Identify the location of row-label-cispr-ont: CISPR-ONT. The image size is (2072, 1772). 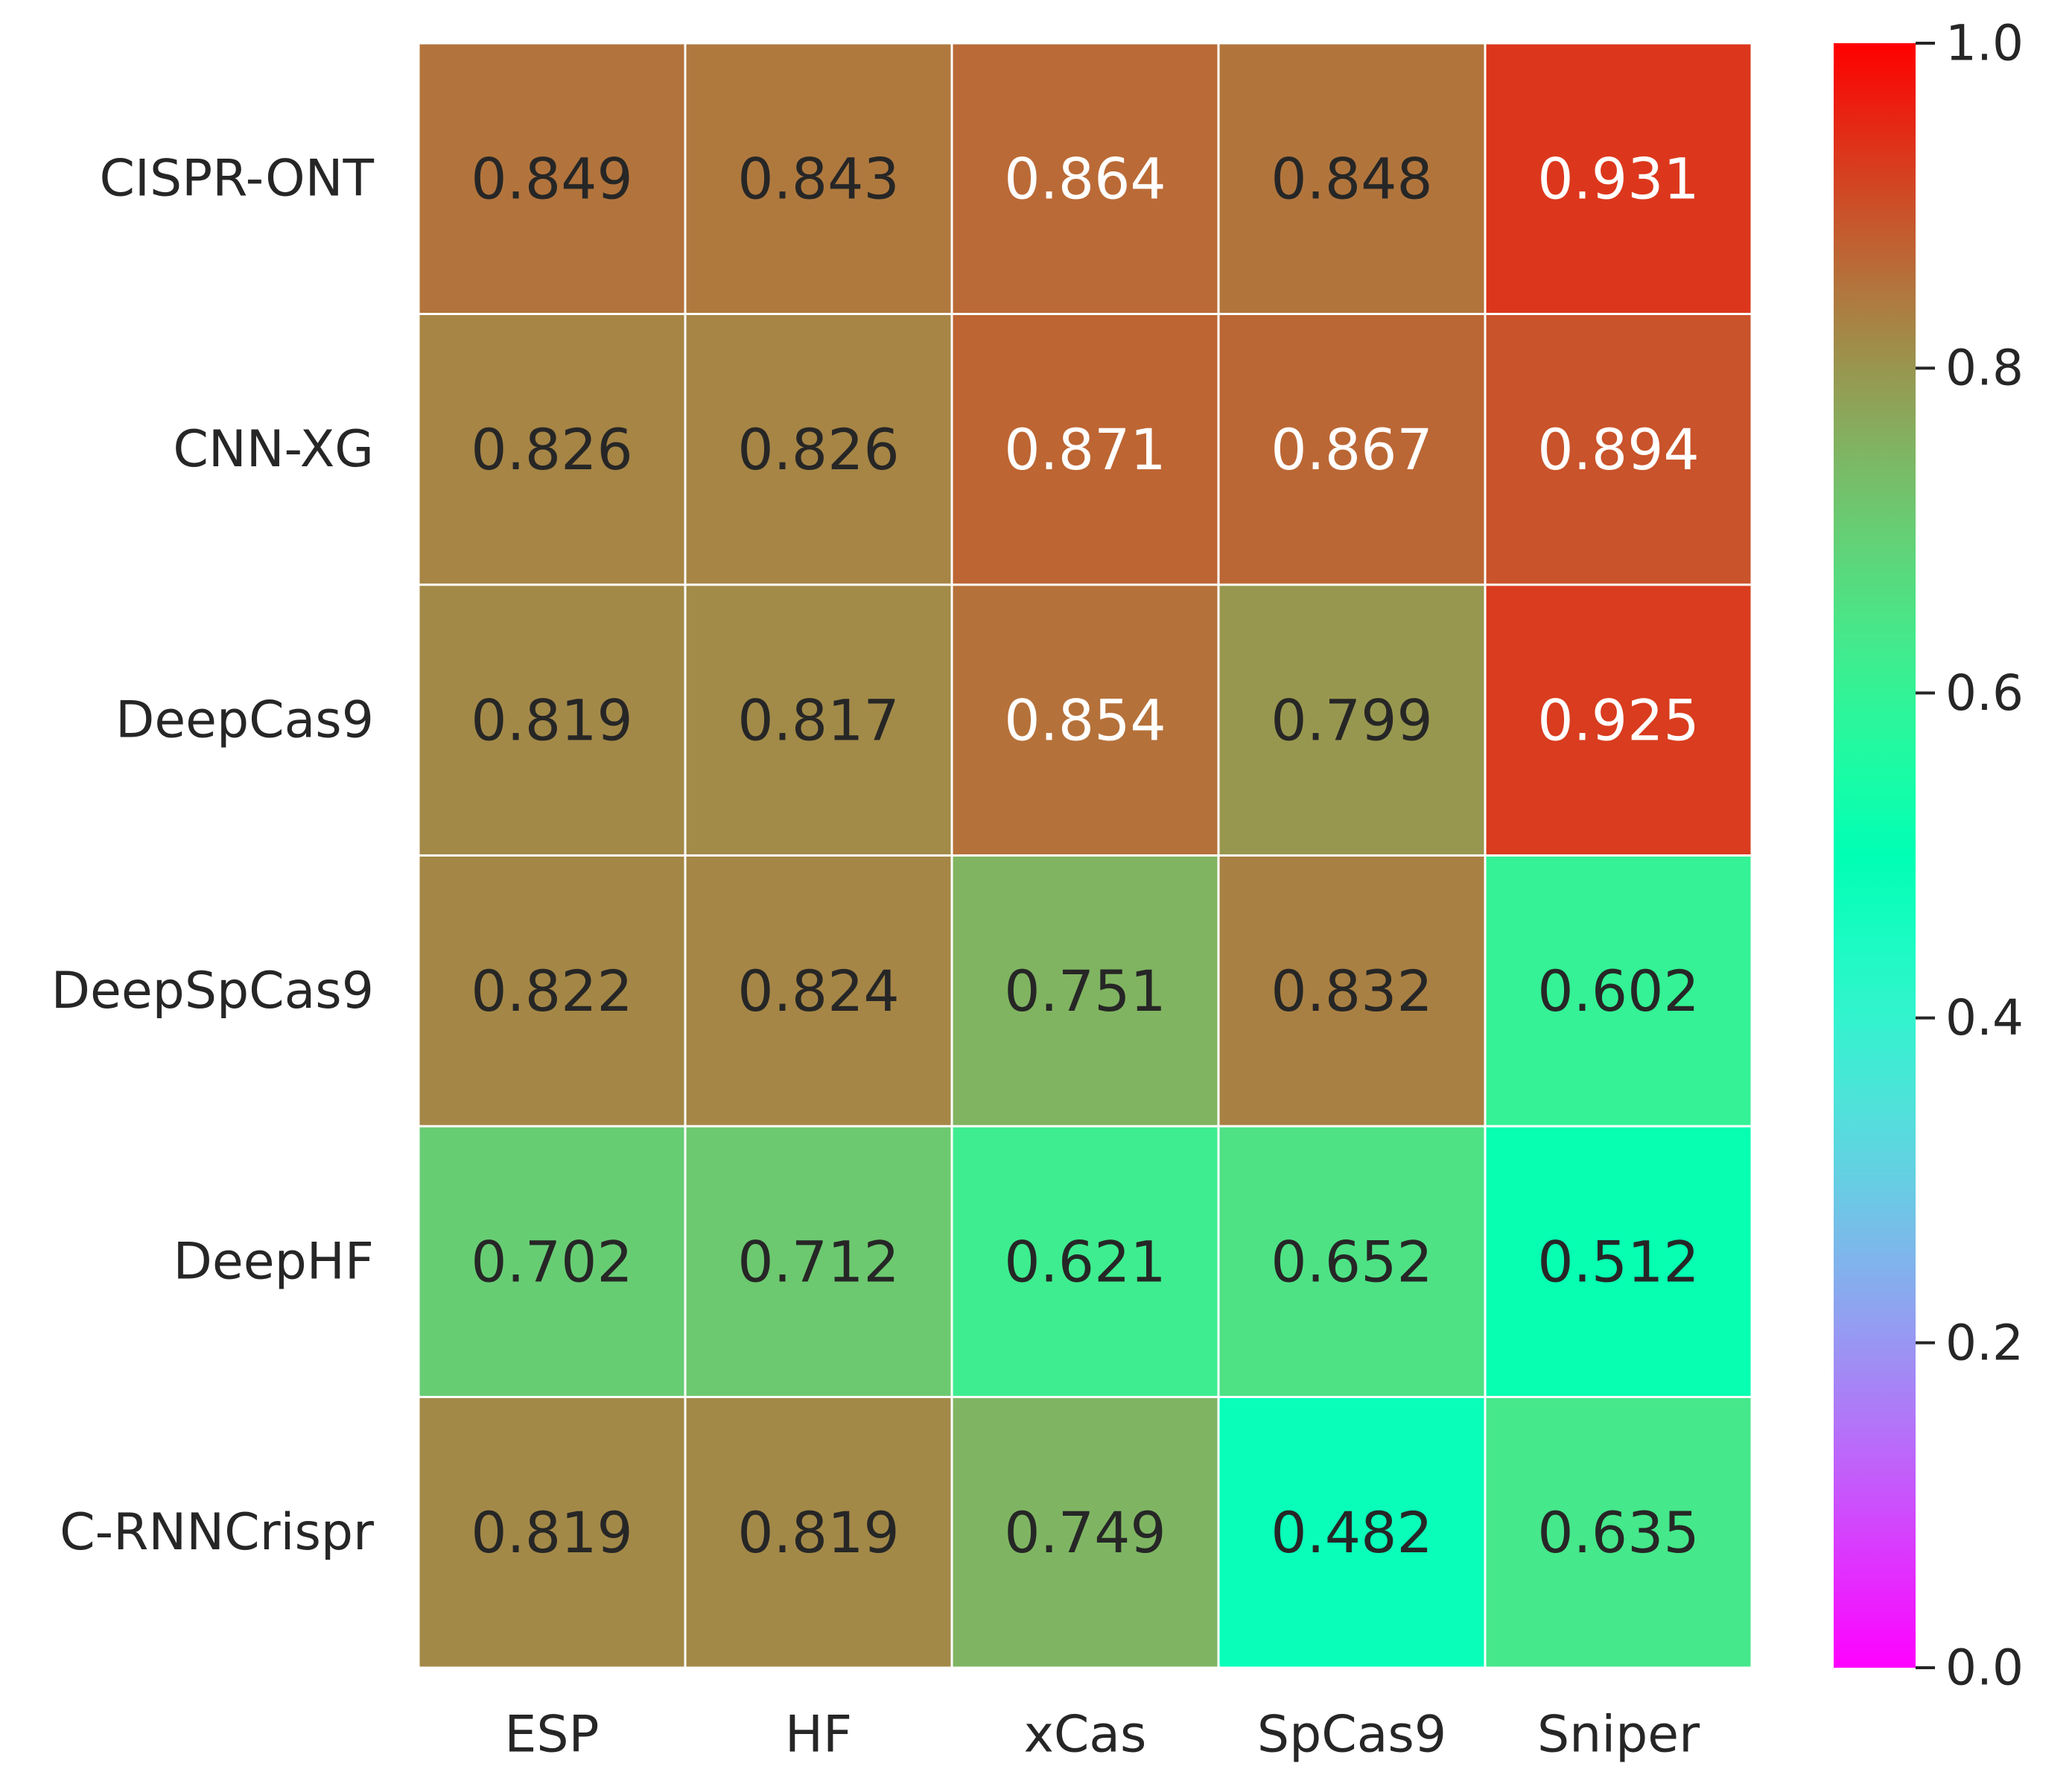
(236, 178).